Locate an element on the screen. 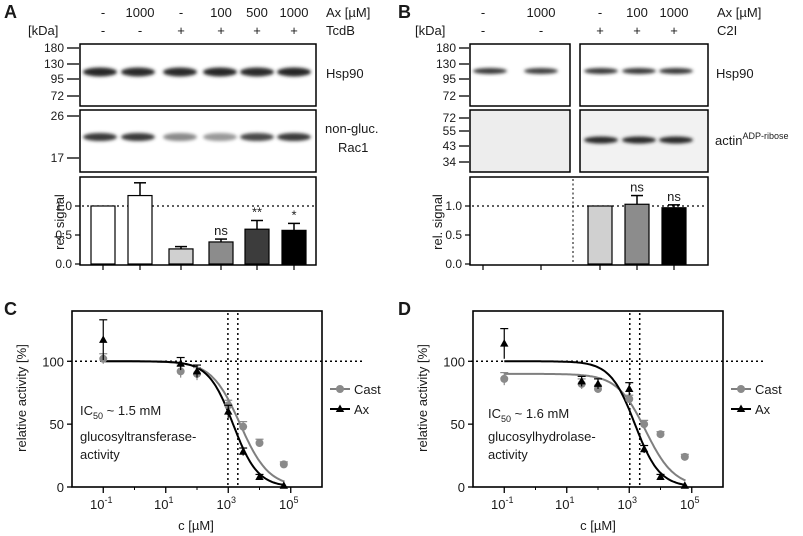  panel-a-blot2-label-line1: non-gluc. is located at coordinates (351, 128).